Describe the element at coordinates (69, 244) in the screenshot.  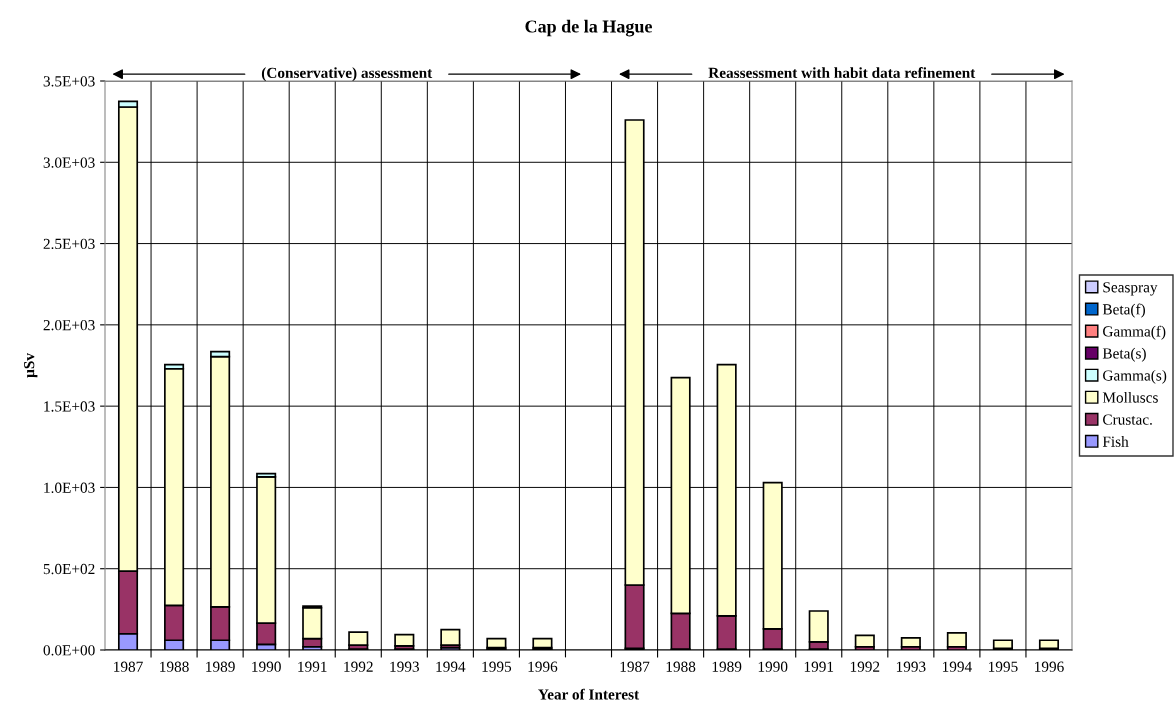
I see `y-tick-label: 2.5E+03` at that location.